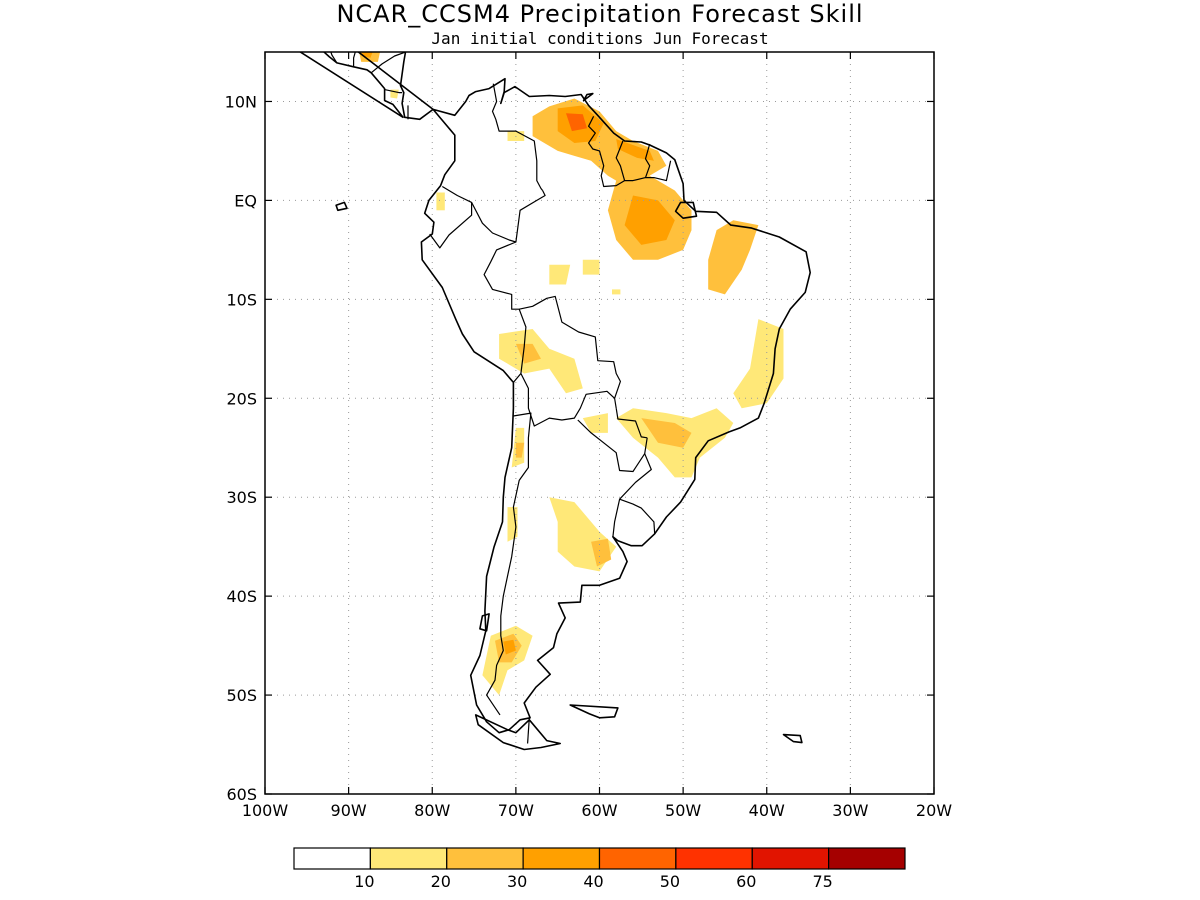  What do you see at coordinates (767, 810) in the screenshot?
I see `lon-tick-label: 40W` at bounding box center [767, 810].